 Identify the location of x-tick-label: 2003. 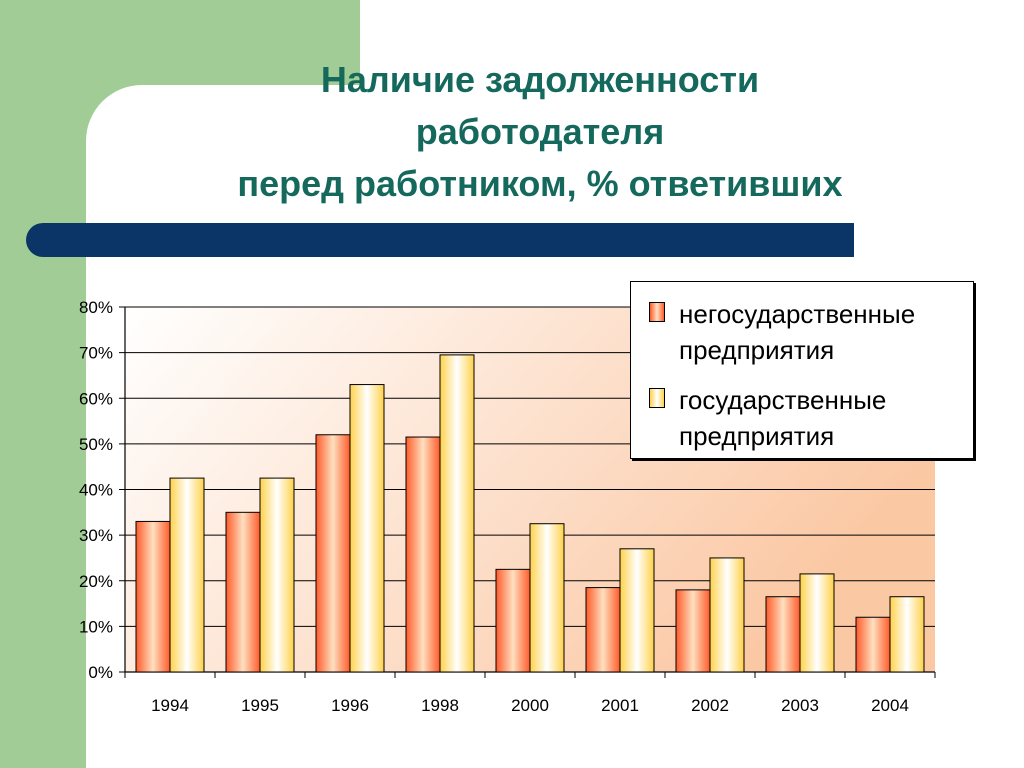
(800, 705).